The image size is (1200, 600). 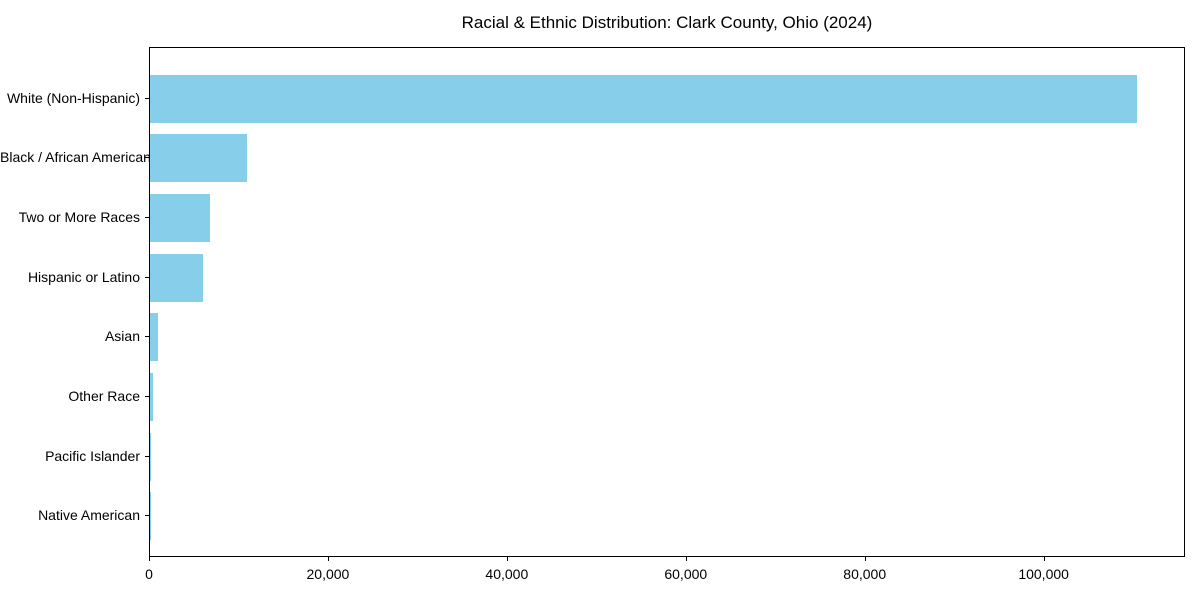 What do you see at coordinates (154, 337) in the screenshot?
I see `bar-asian` at bounding box center [154, 337].